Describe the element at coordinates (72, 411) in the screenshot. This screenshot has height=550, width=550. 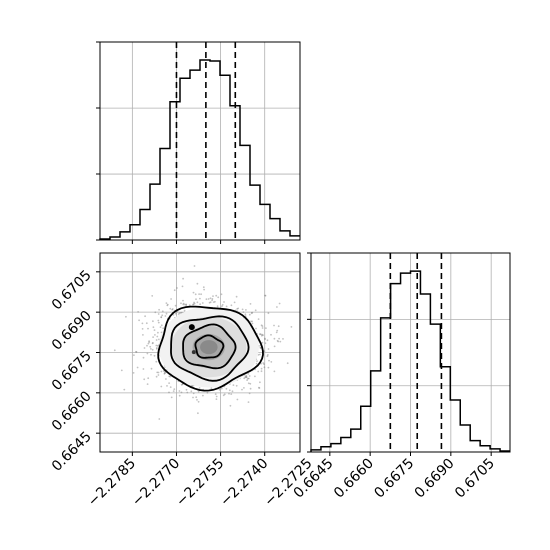
I see `y-tick-label: 0.6660` at that location.